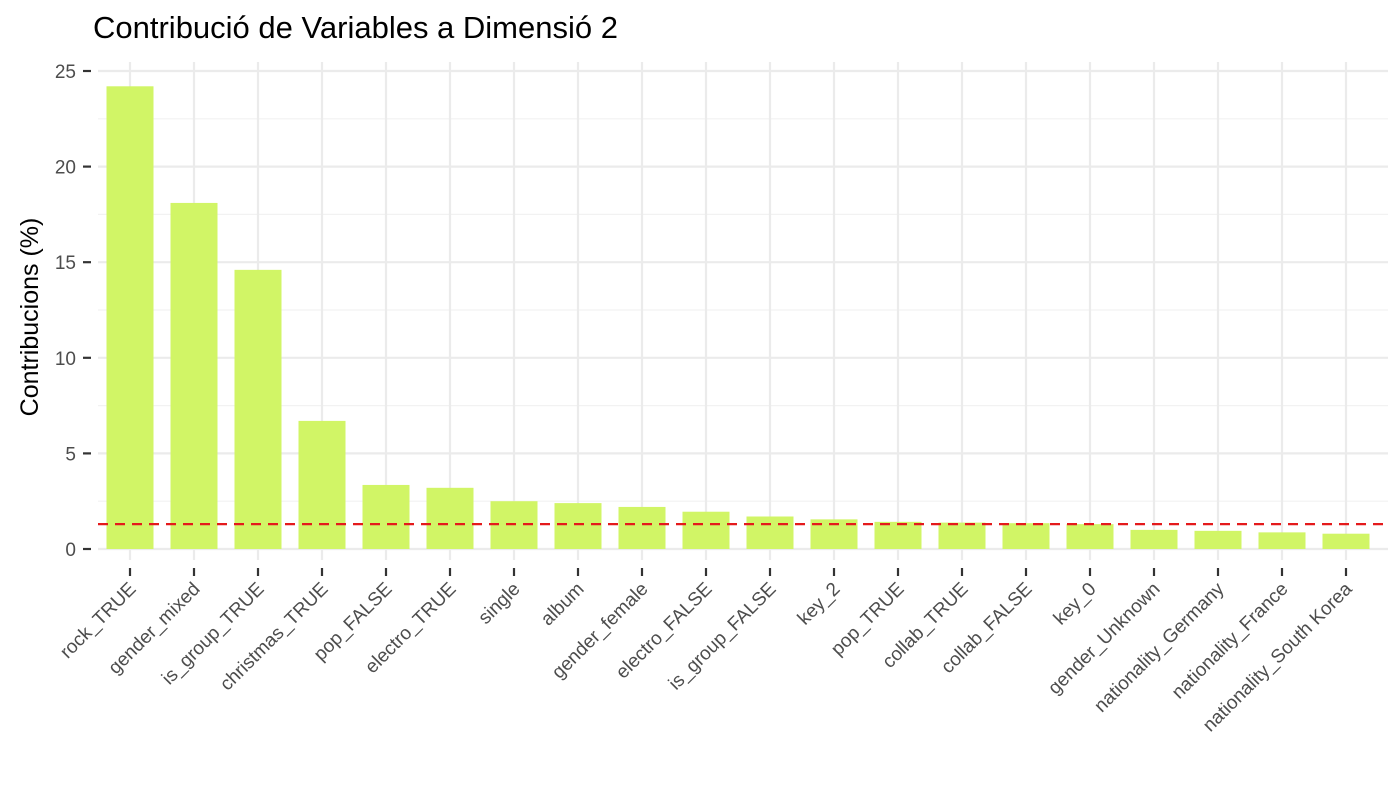  What do you see at coordinates (578, 526) in the screenshot?
I see `bar-album` at bounding box center [578, 526].